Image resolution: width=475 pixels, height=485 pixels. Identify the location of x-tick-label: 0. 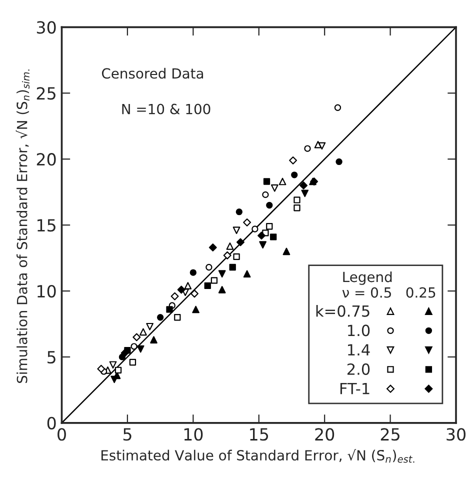
(62, 434).